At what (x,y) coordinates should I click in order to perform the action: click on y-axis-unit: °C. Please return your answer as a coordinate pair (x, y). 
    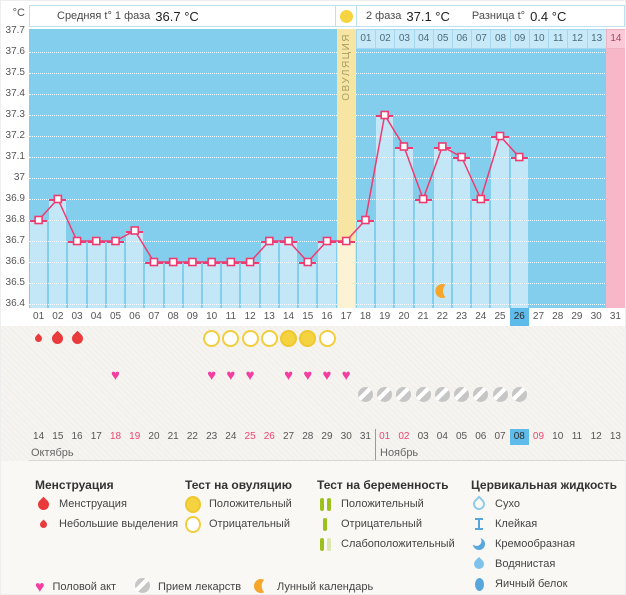
    Looking at the image, I should click on (18, 13).